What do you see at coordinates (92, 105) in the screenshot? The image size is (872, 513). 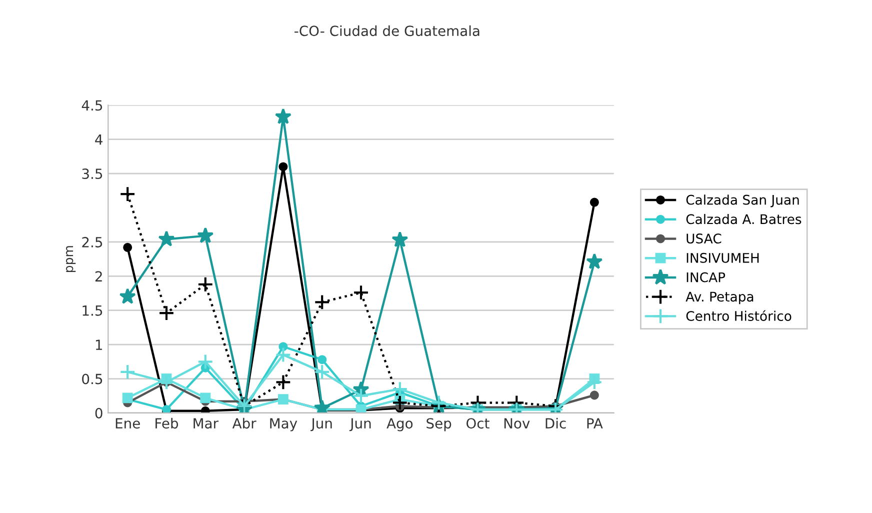 I see `y-tick-label: 4.5` at bounding box center [92, 105].